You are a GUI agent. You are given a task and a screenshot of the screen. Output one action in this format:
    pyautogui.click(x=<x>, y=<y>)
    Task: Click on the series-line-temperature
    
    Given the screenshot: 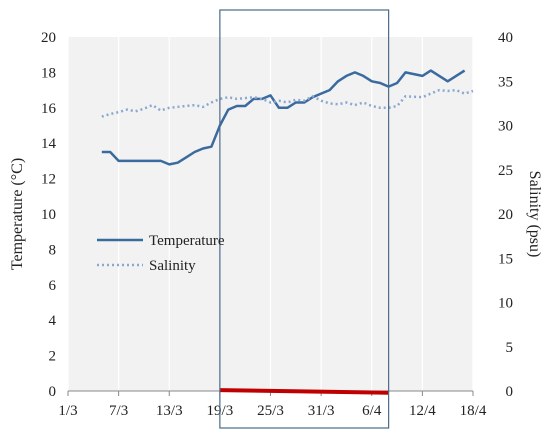 What is the action you would take?
    pyautogui.click(x=283, y=117)
    